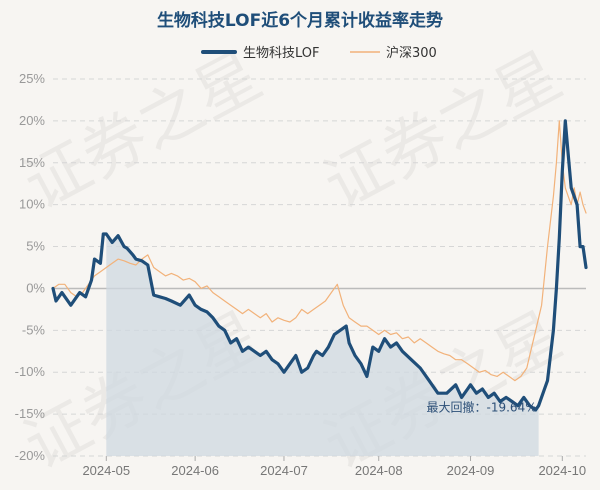 The height and width of the screenshot is (490, 600). I want to click on x-tick-label: 2024-06, so click(195, 470).